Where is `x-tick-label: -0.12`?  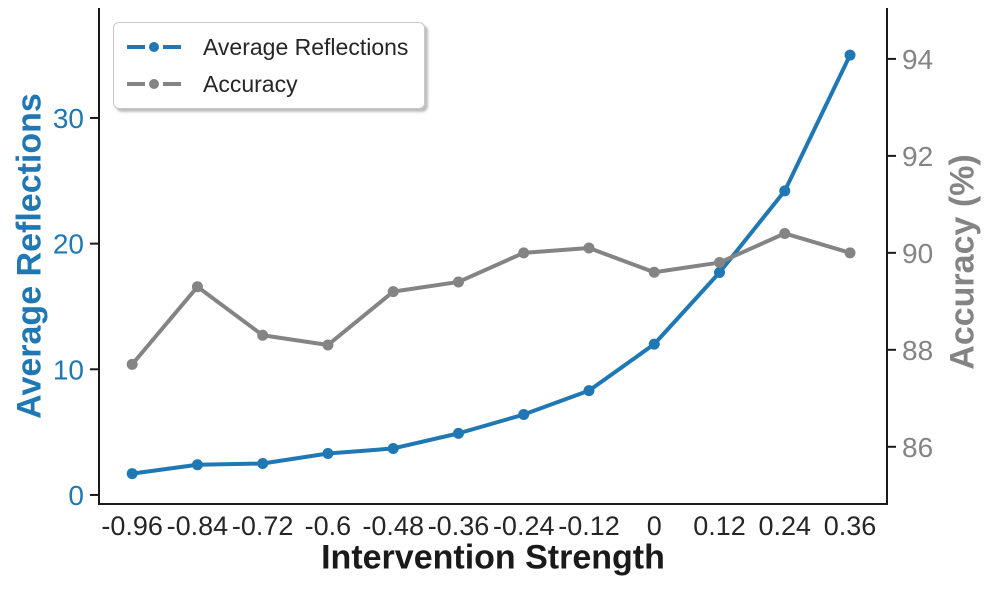 x-tick-label: -0.12 is located at coordinates (589, 526).